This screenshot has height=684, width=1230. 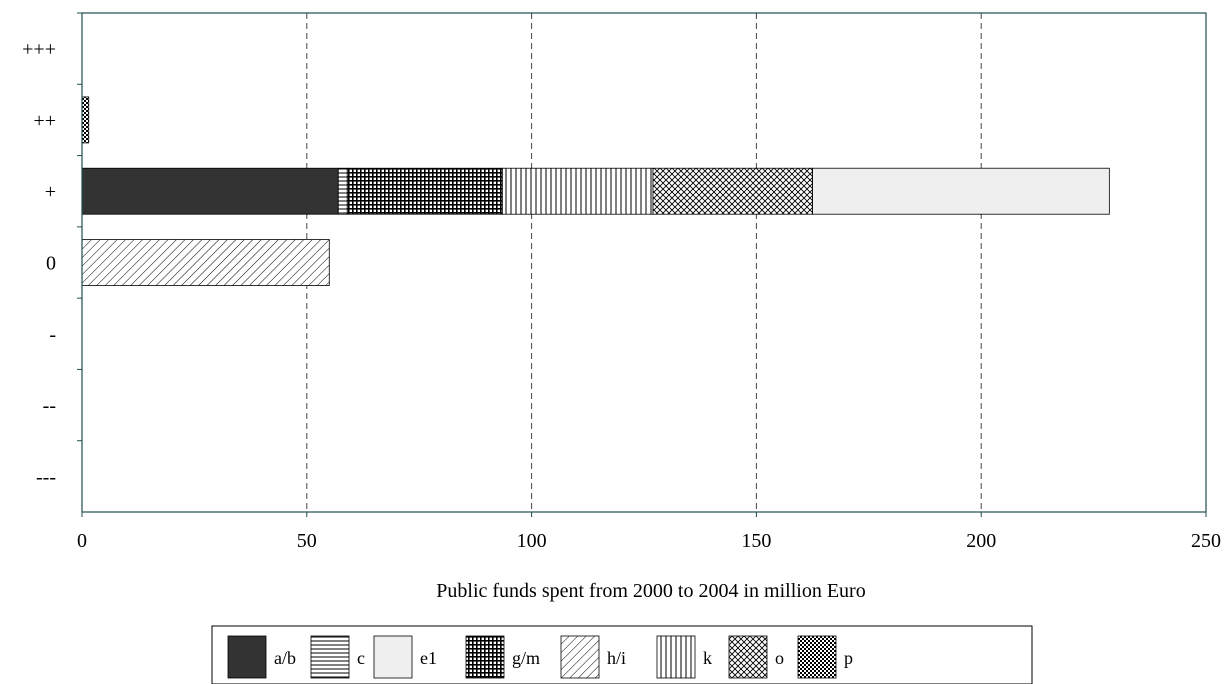 What do you see at coordinates (307, 541) in the screenshot?
I see `x-tick-label: 50` at bounding box center [307, 541].